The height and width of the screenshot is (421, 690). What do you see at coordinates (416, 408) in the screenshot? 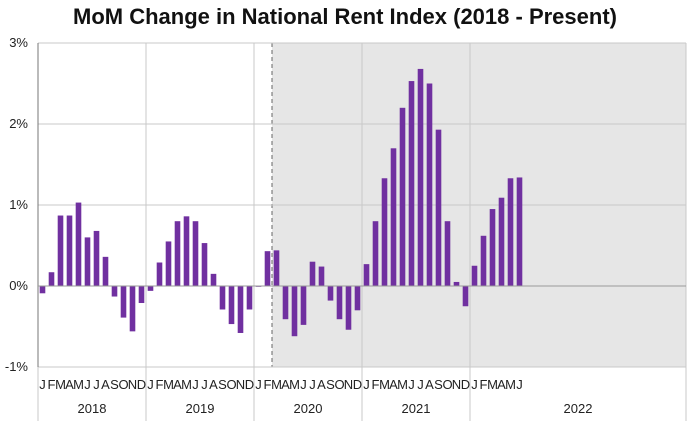
I see `year-label-2021: 2021` at bounding box center [416, 408].